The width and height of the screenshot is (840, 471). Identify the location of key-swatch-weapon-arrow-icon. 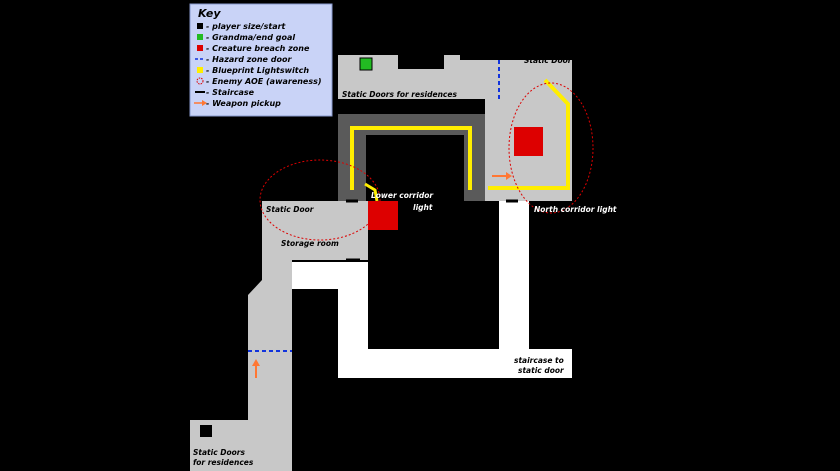
(200, 103).